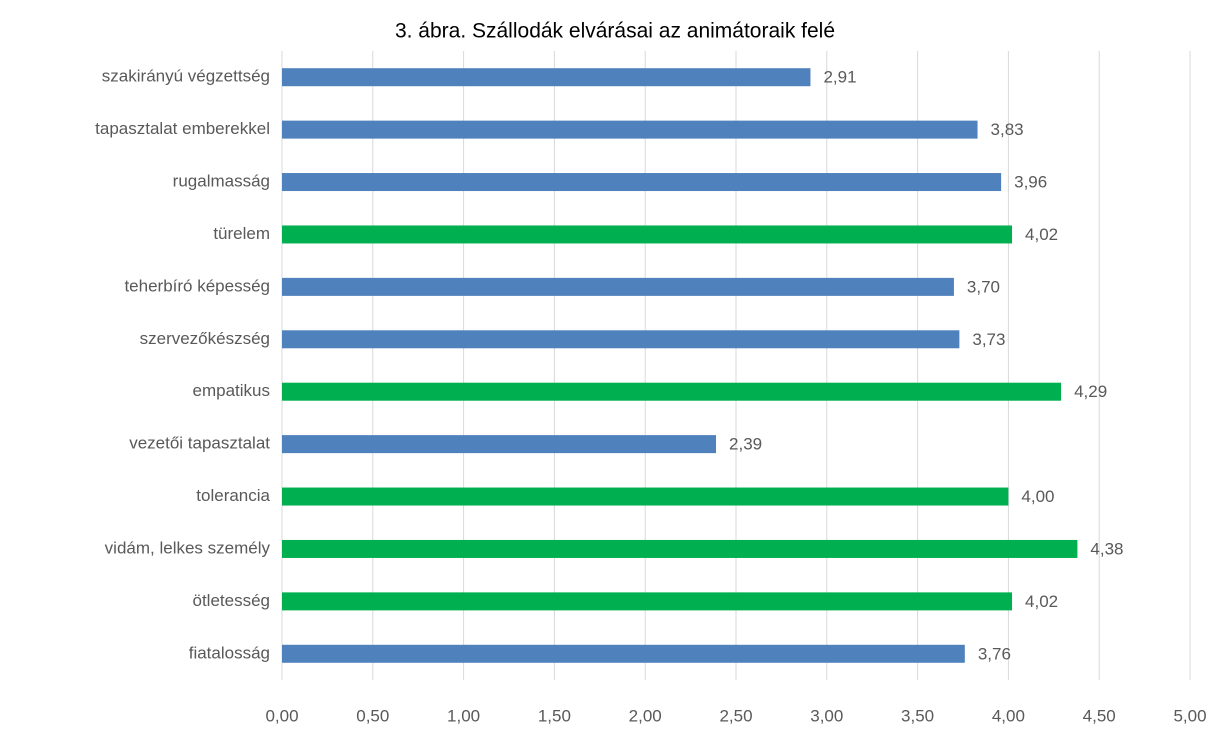  What do you see at coordinates (1090, 391) in the screenshot?
I see `data-label: 4,29` at bounding box center [1090, 391].